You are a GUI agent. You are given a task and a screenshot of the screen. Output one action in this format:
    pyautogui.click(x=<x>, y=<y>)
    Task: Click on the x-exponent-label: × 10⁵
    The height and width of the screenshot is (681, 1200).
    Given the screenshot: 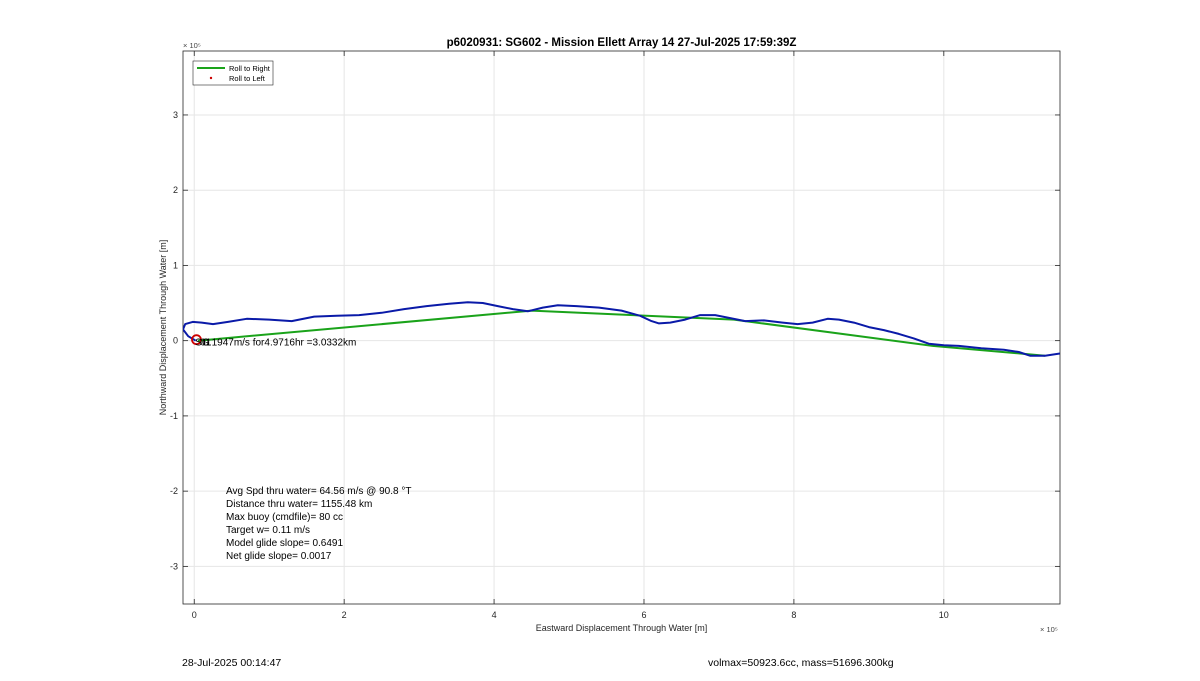 What is the action you would take?
    pyautogui.click(x=1049, y=629)
    